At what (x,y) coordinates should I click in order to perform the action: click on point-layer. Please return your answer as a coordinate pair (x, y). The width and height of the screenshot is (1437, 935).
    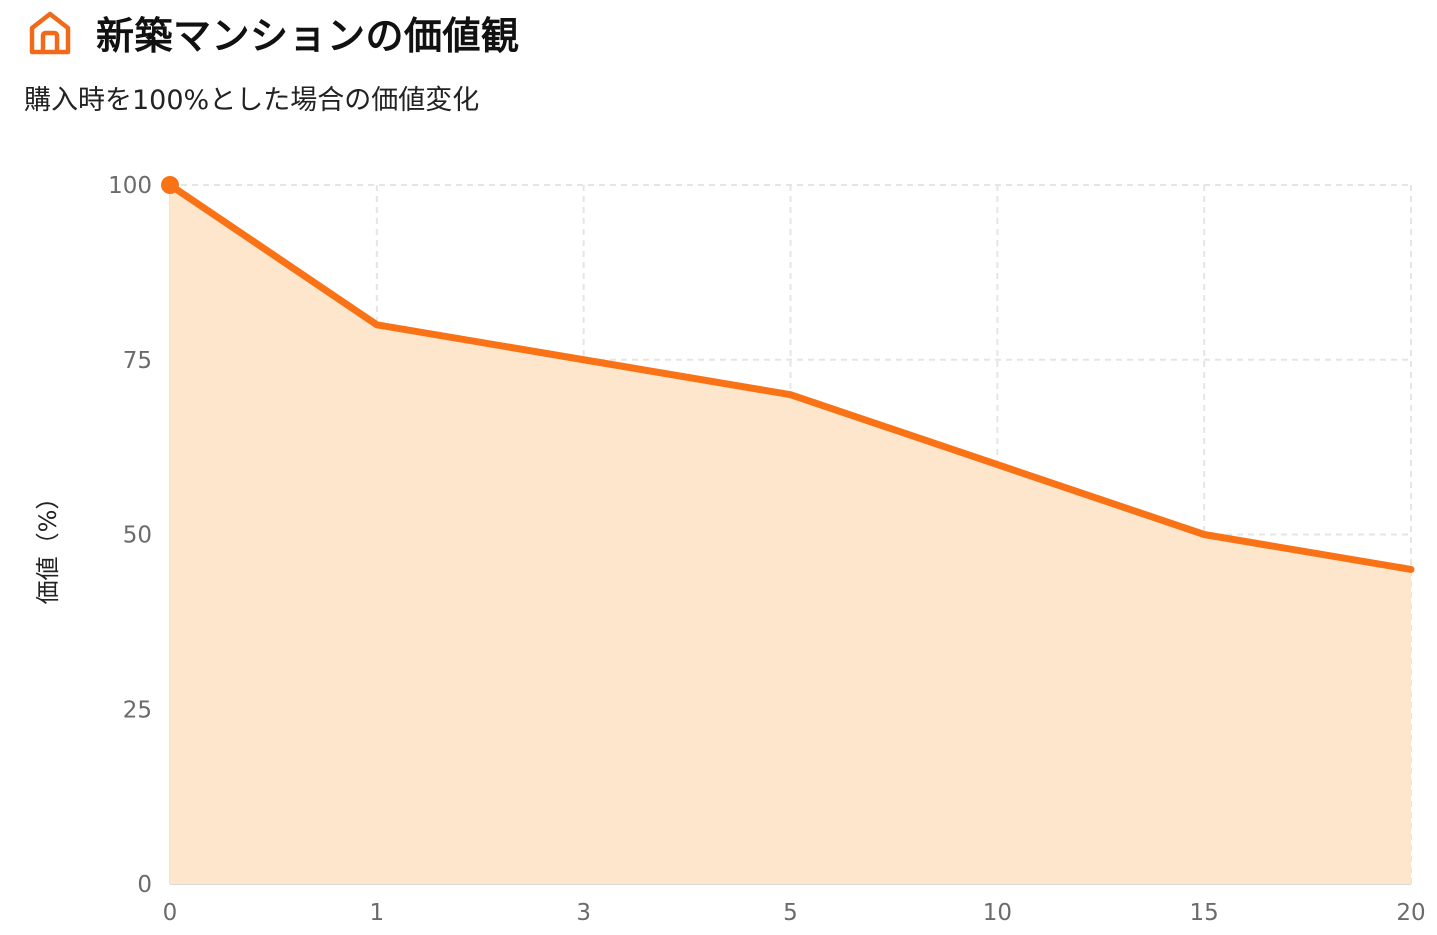
    Looking at the image, I should click on (170, 185).